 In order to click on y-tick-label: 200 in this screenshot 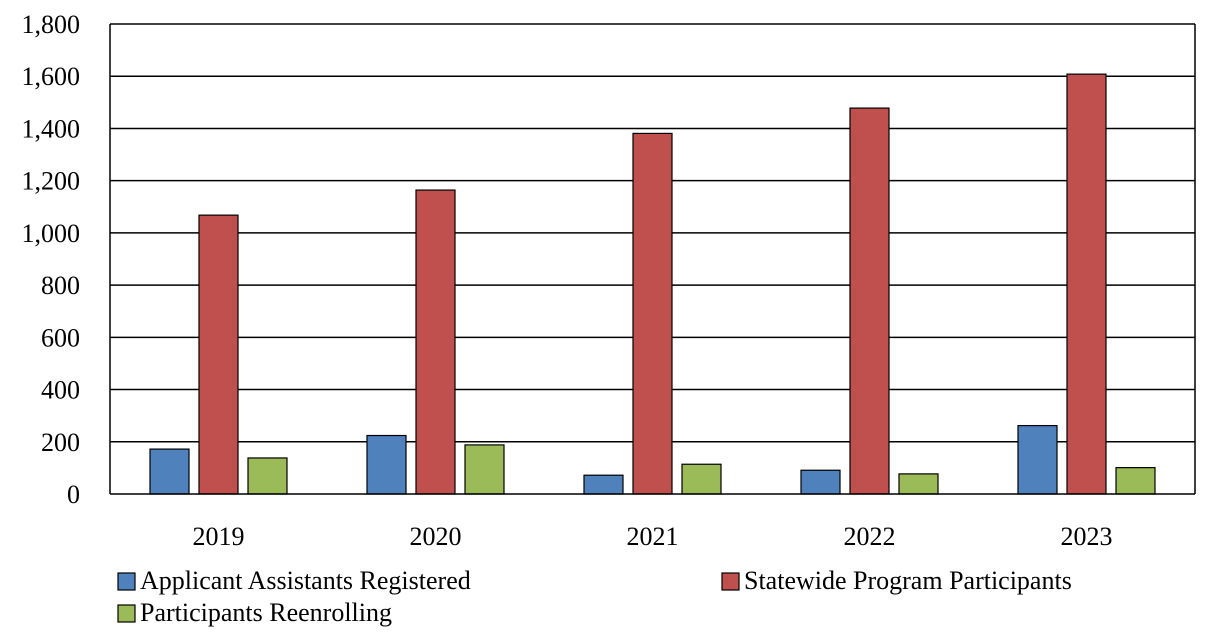, I will do `click(60, 442)`.